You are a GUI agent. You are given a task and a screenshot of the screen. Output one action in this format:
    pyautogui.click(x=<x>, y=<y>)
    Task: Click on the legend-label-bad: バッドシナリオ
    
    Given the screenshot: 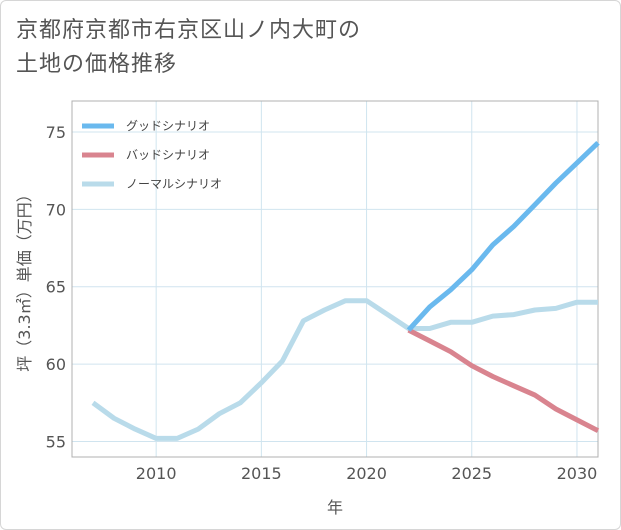 What is the action you would take?
    pyautogui.click(x=168, y=155)
    